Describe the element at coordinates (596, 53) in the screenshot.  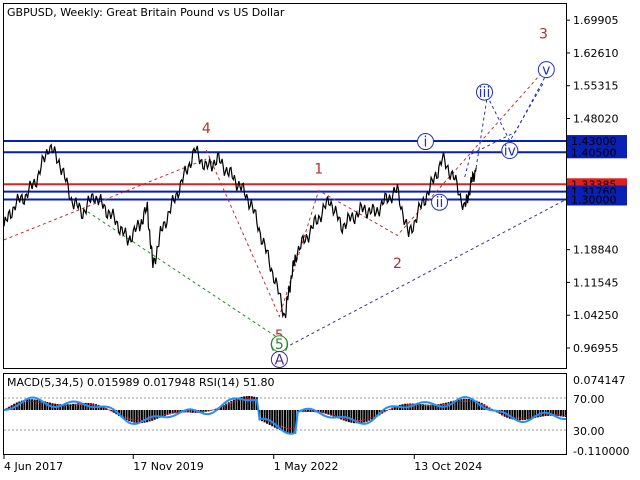
I see `price-tick-label: 1.62610` at that location.